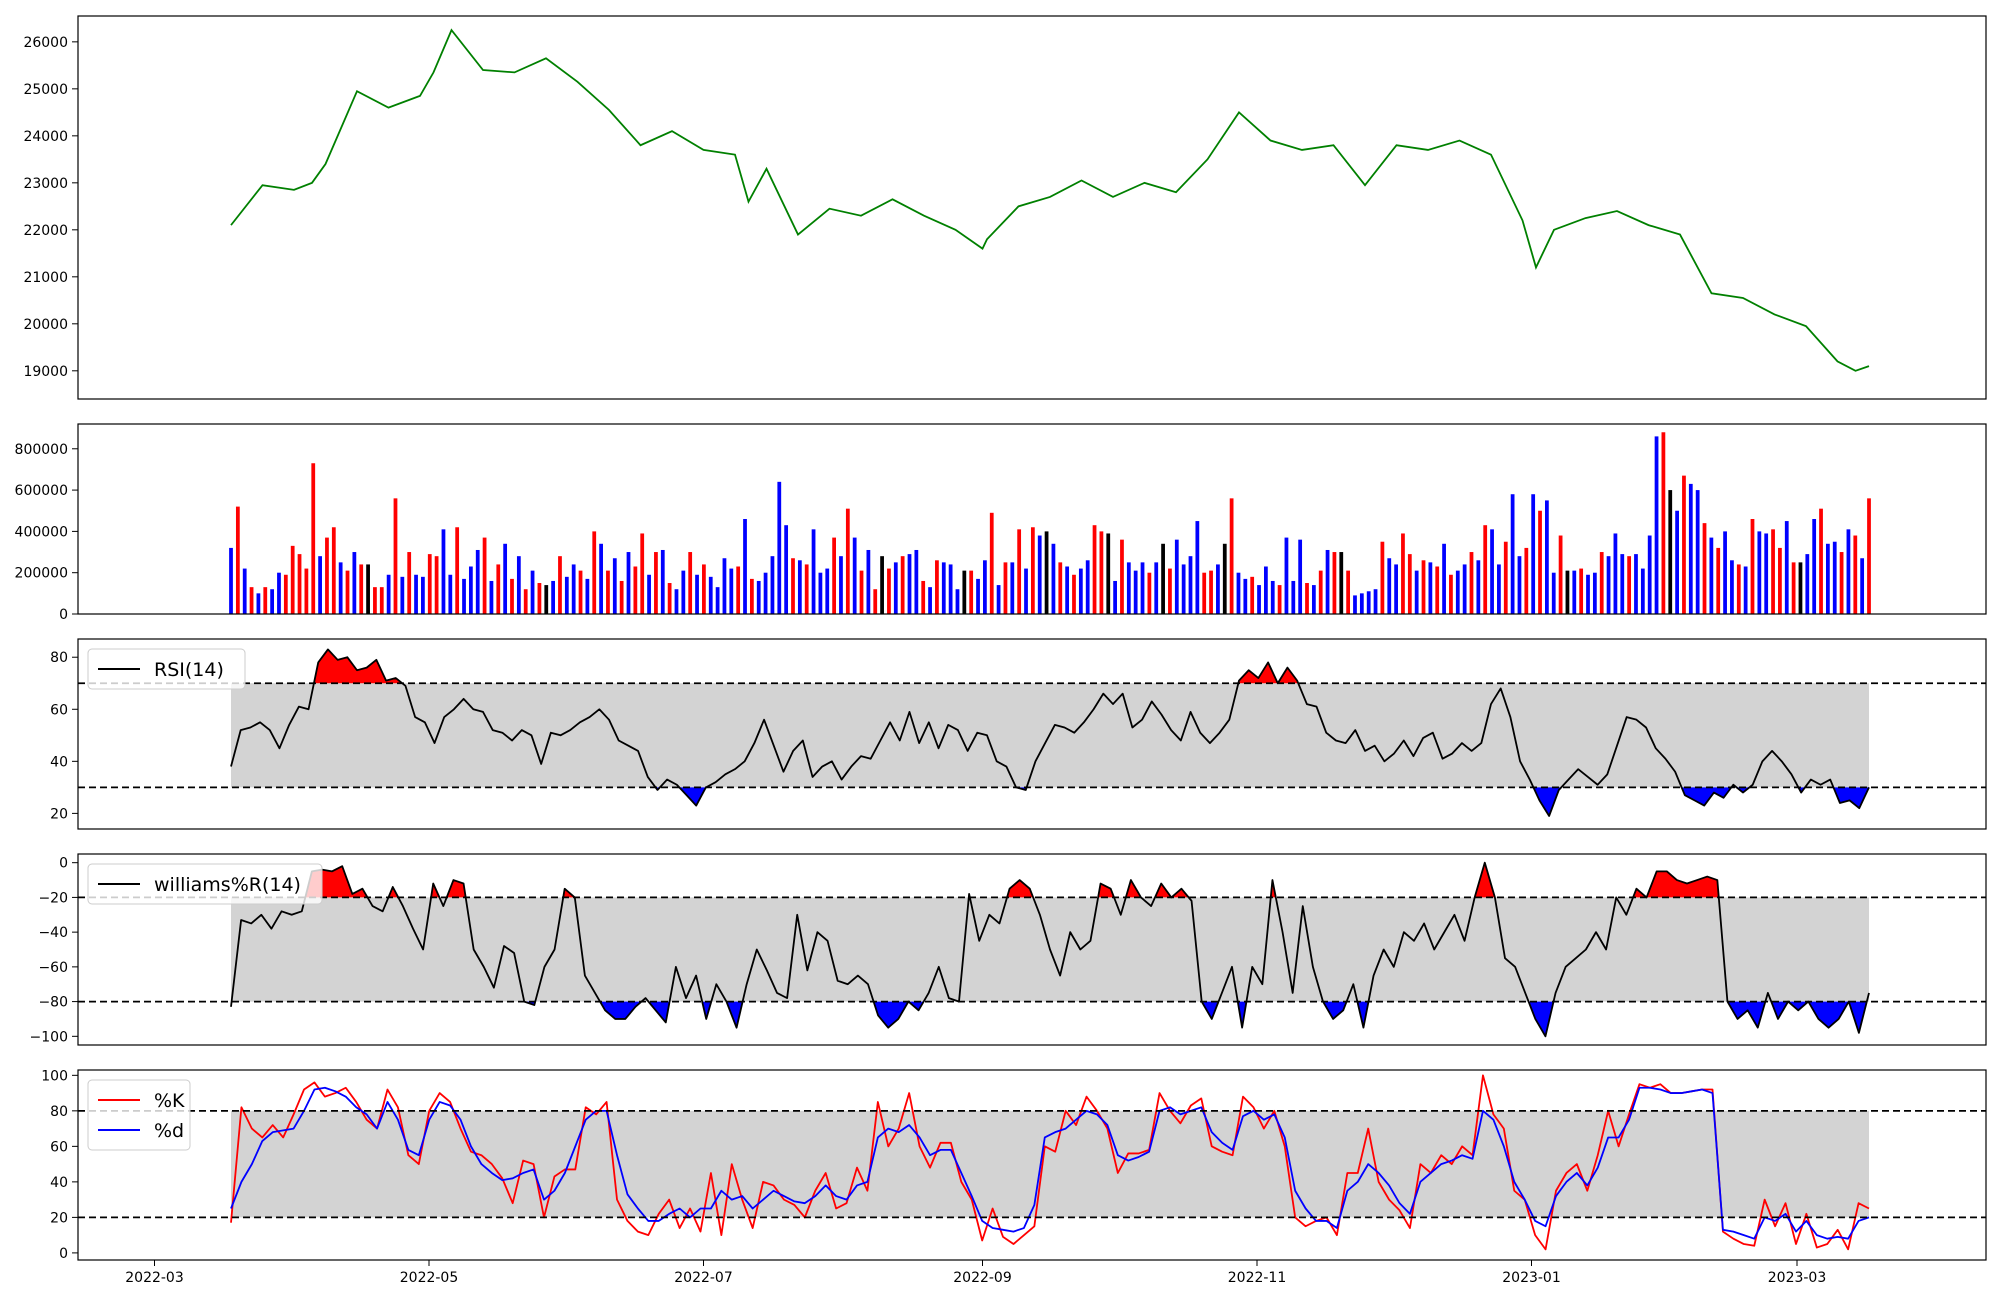 Image resolution: width=2000 pixels, height=1300 pixels. I want to click on y-tick-label: −100, so click(49, 1037).